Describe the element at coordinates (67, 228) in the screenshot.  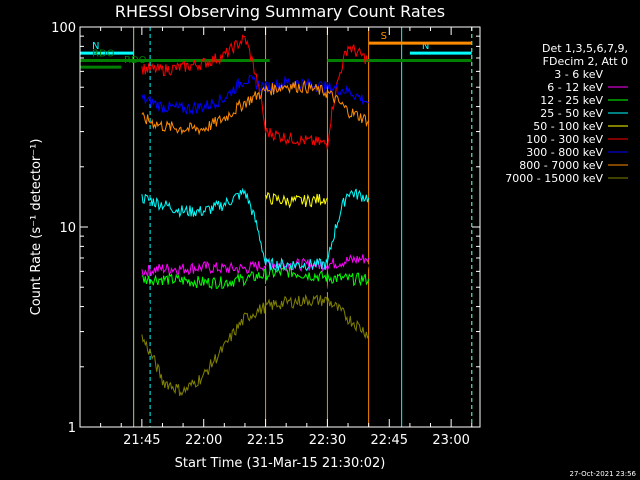
I see `y-tick-label-1: 10` at that location.